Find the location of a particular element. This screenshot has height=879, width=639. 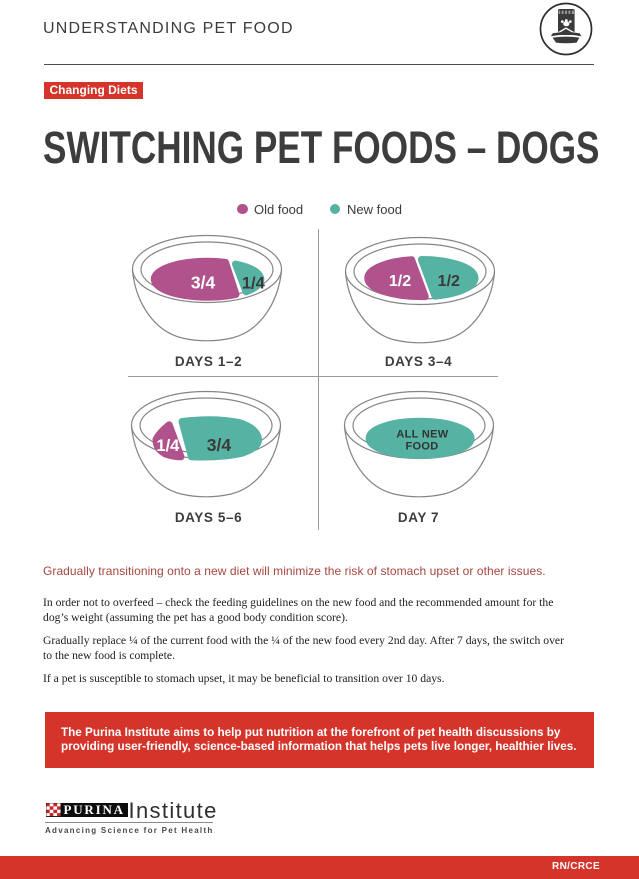

svg-text: FOOD is located at coordinates (422, 446).